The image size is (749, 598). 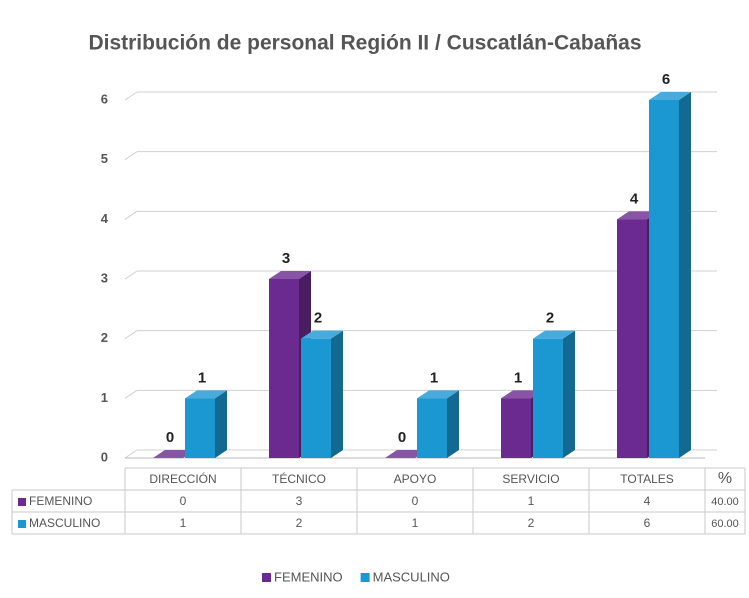 What do you see at coordinates (104, 456) in the screenshot?
I see `y-tick-label: 0` at bounding box center [104, 456].